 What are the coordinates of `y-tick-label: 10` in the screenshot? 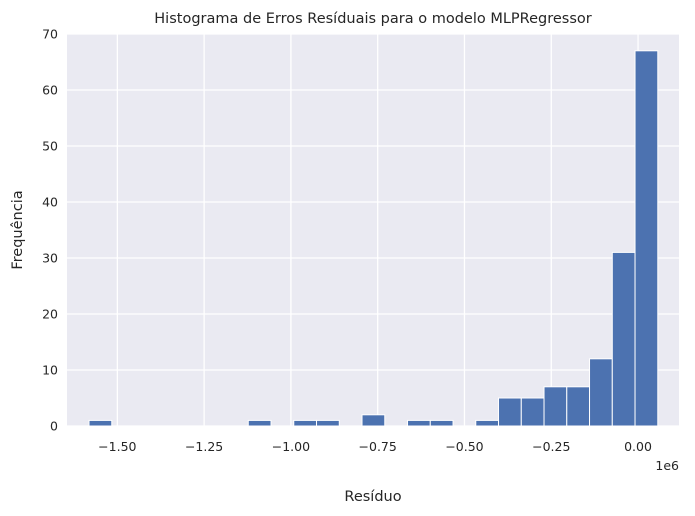 It's located at (50, 370).